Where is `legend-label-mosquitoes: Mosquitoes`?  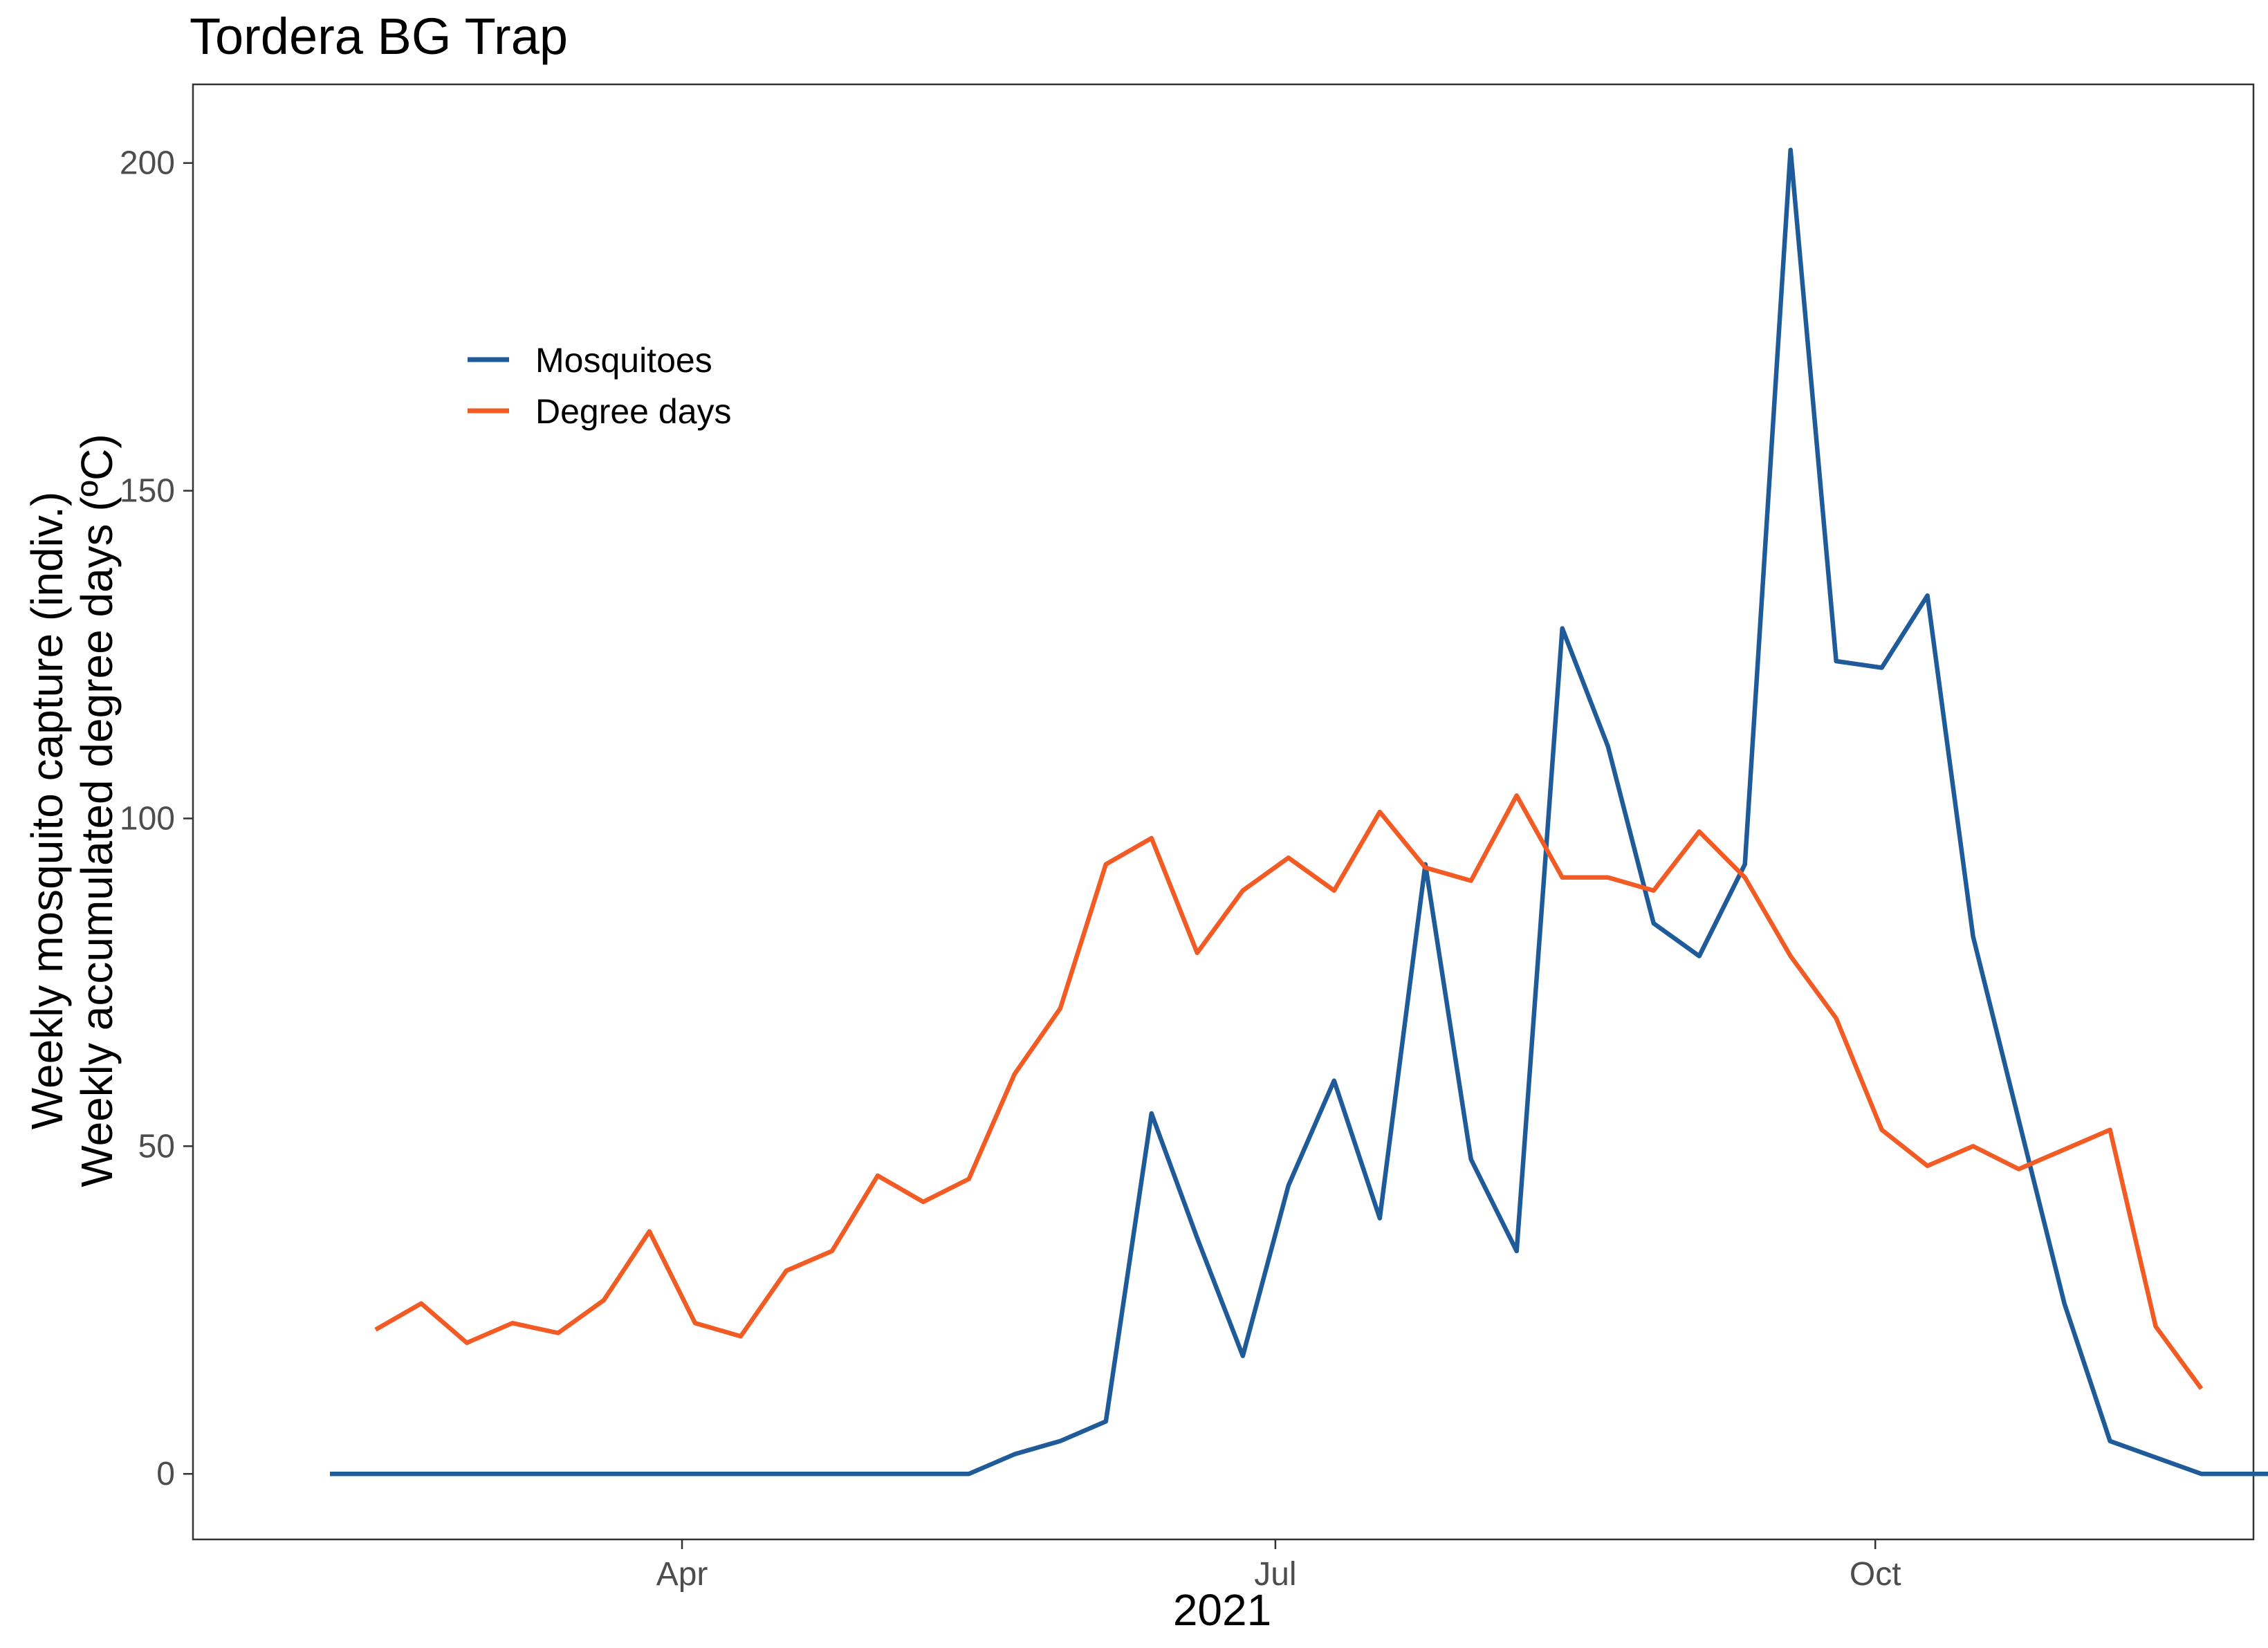
legend-label-mosquitoes: Mosquitoes is located at coordinates (623, 360).